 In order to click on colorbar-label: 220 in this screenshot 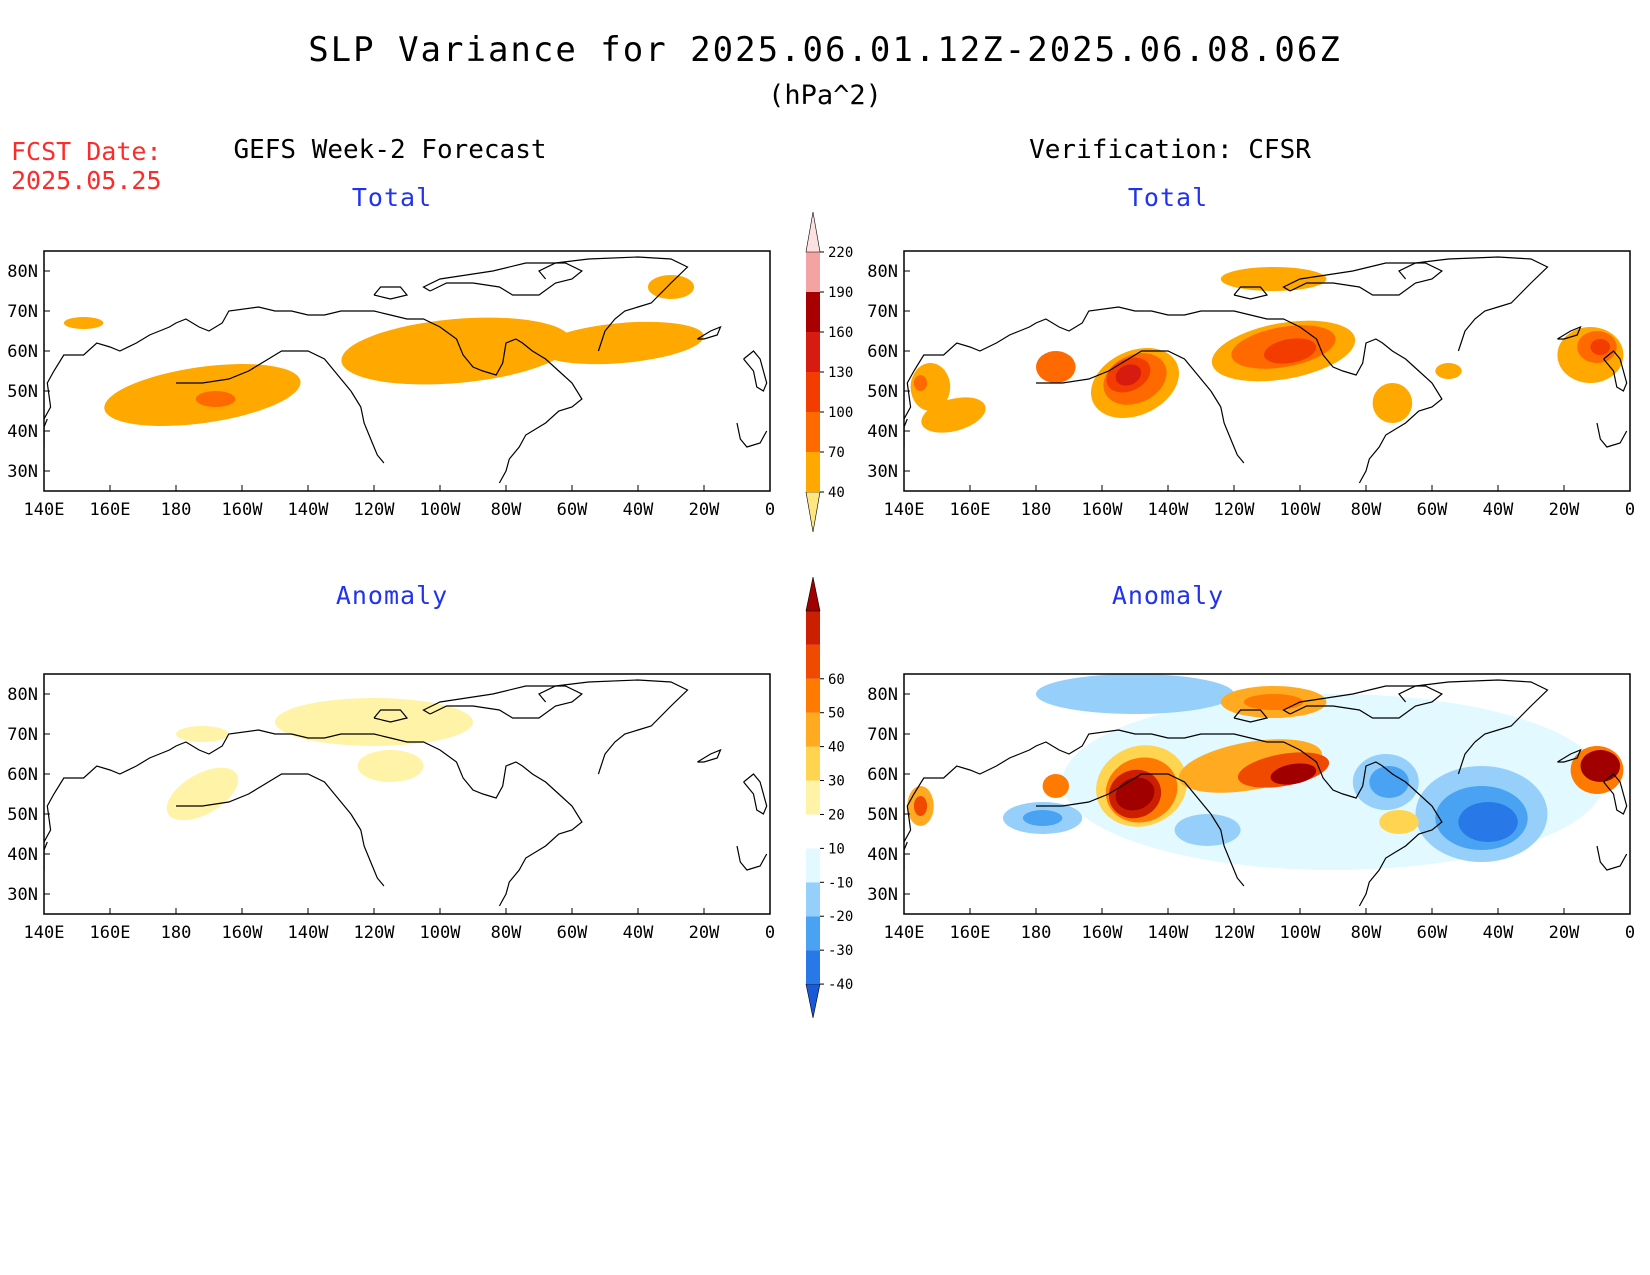, I will do `click(840, 253)`.